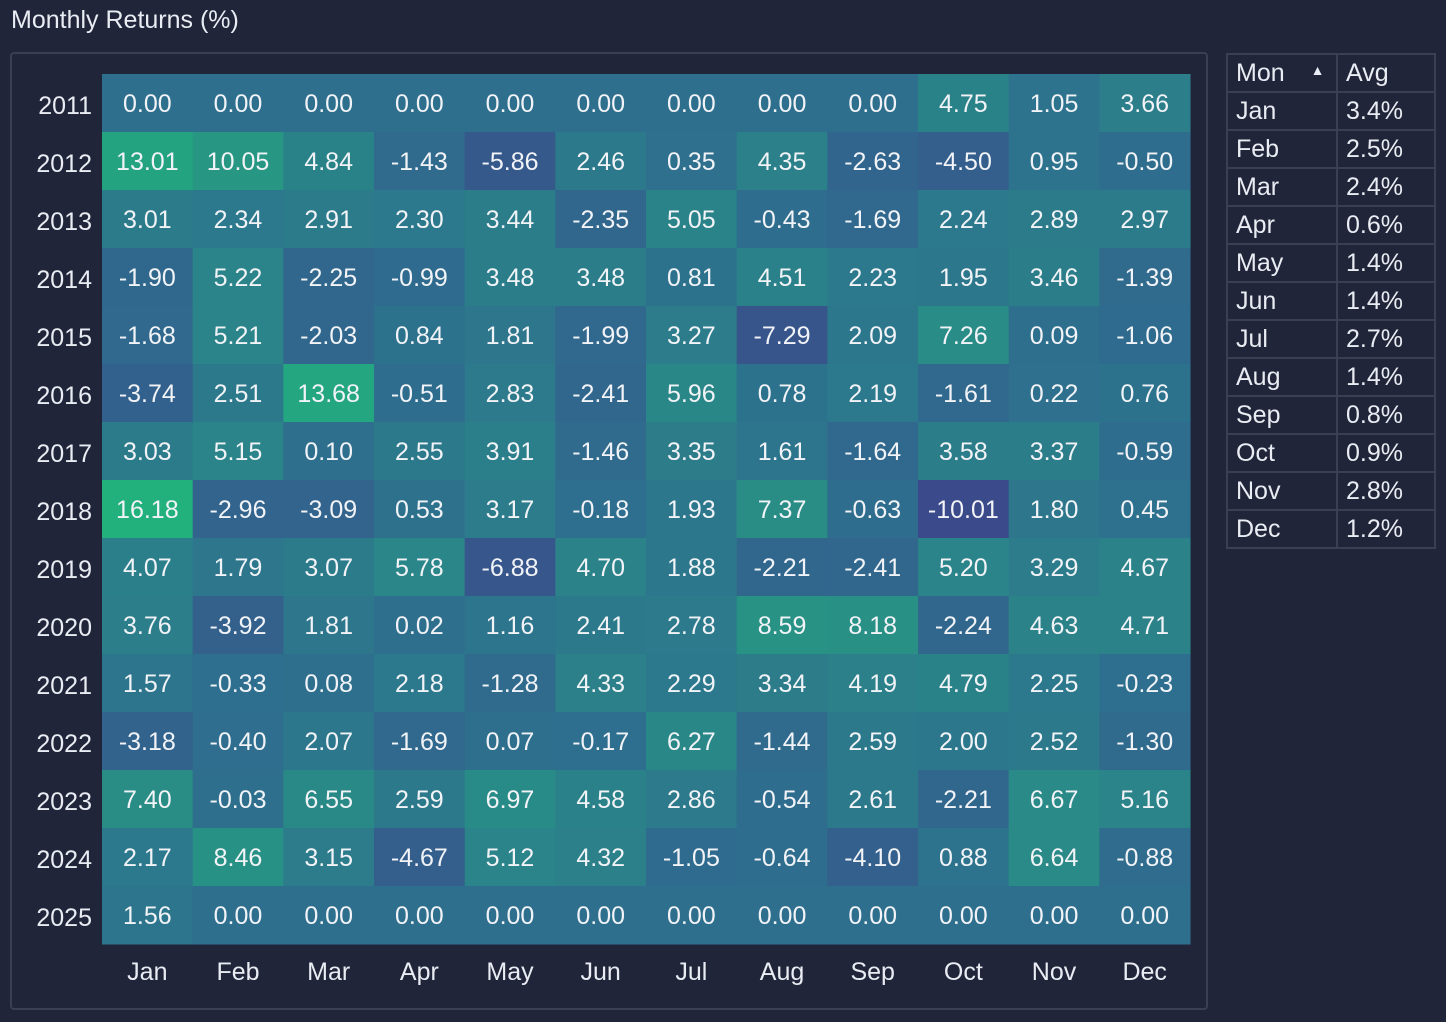  I want to click on x-tick-label: May, so click(510, 972).